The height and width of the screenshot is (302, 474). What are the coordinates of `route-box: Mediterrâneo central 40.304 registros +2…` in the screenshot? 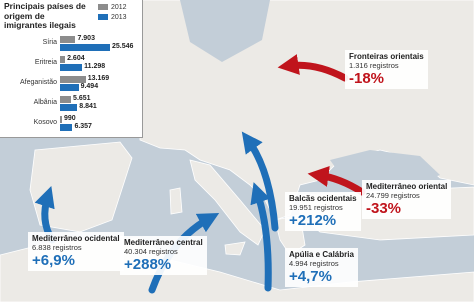 It's located at (163, 255).